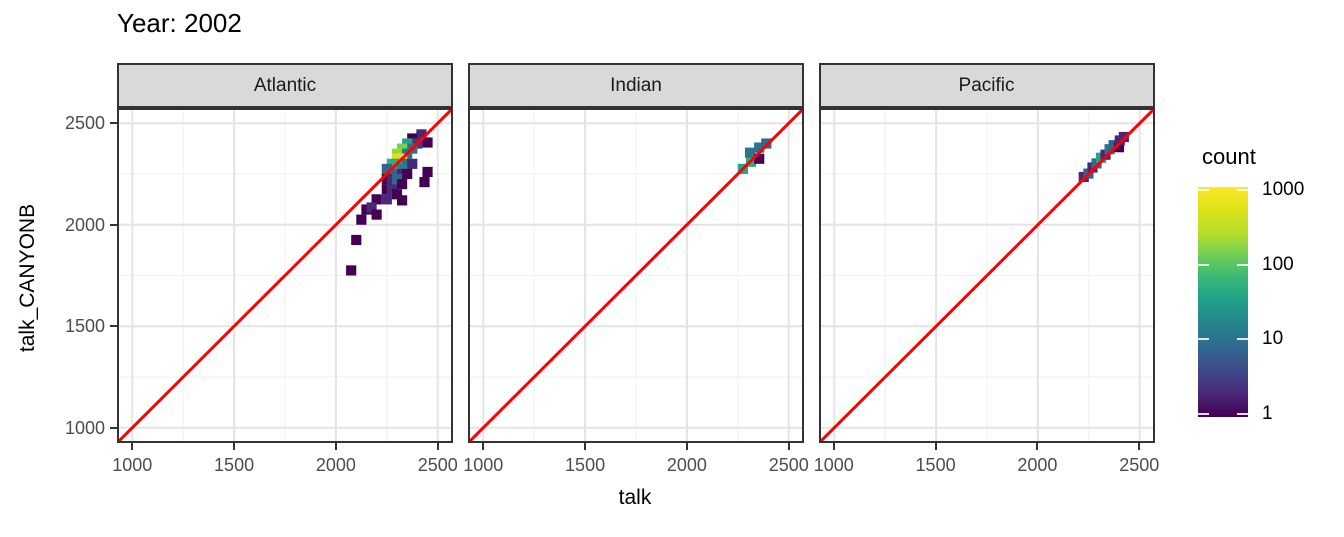  Describe the element at coordinates (179, 23) in the screenshot. I see `plot-title: Year: 2002` at that location.